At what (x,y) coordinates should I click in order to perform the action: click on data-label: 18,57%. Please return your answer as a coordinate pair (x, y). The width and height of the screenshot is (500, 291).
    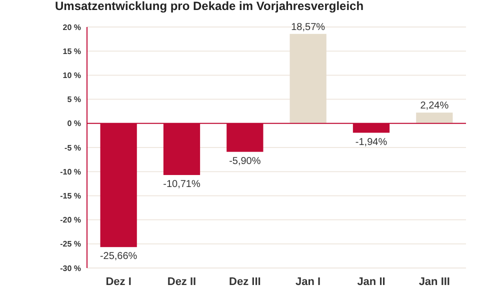
    Looking at the image, I should click on (308, 27).